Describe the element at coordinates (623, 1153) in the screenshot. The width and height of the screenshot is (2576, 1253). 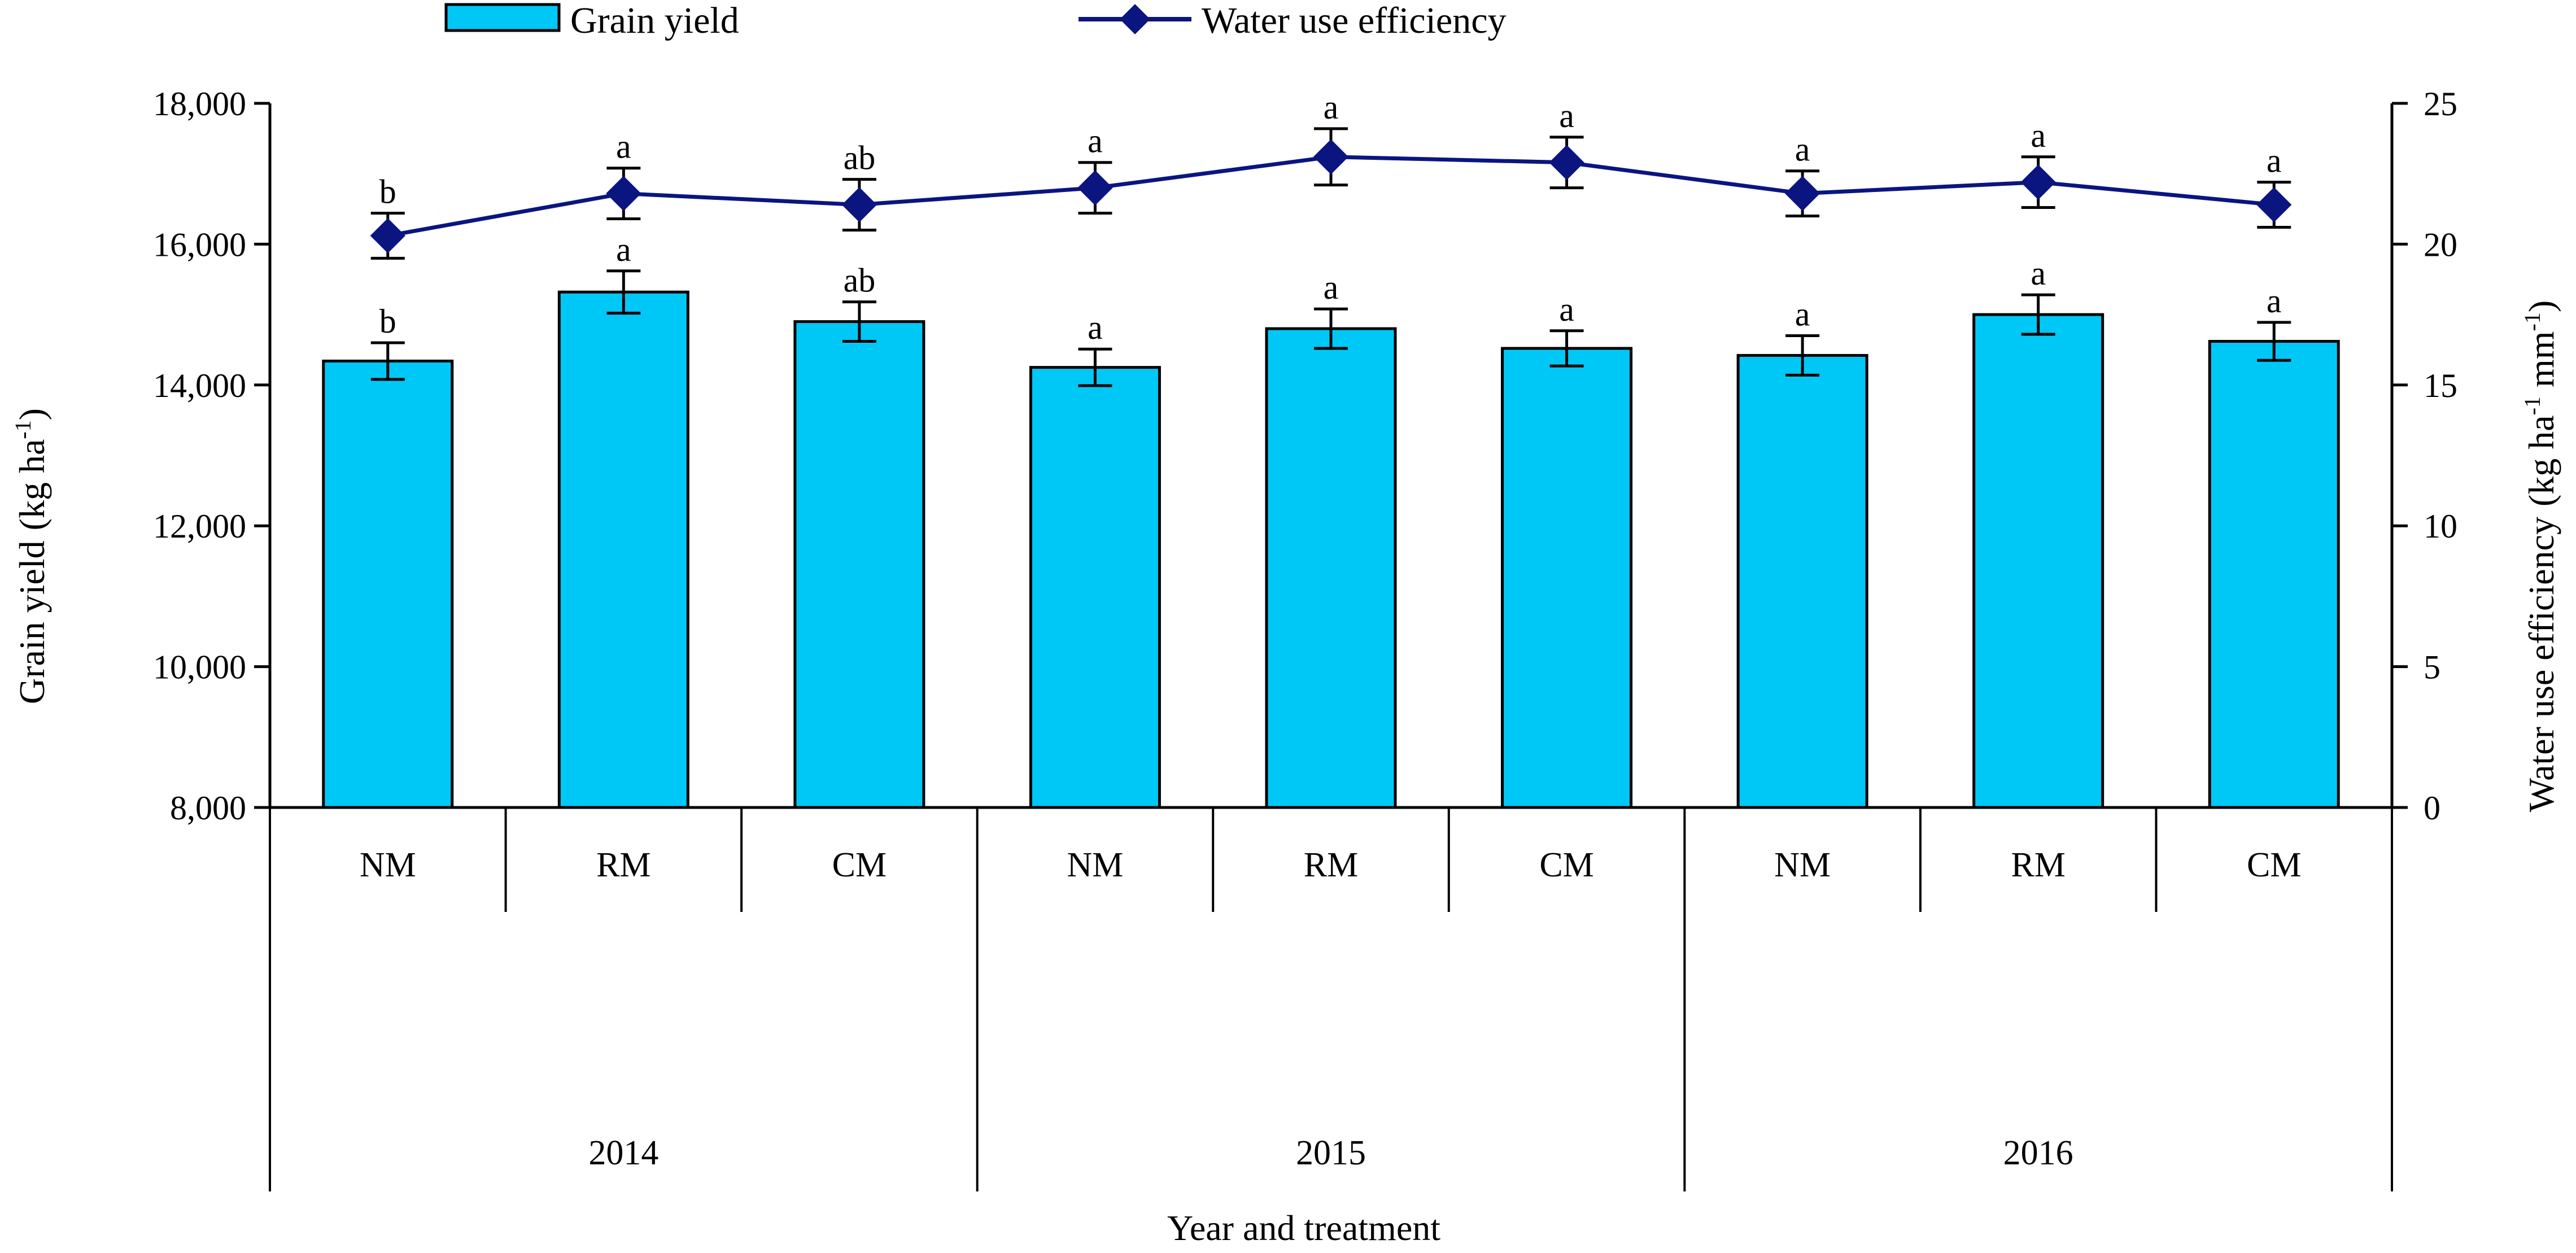
I see `x-group-label: 2014` at that location.